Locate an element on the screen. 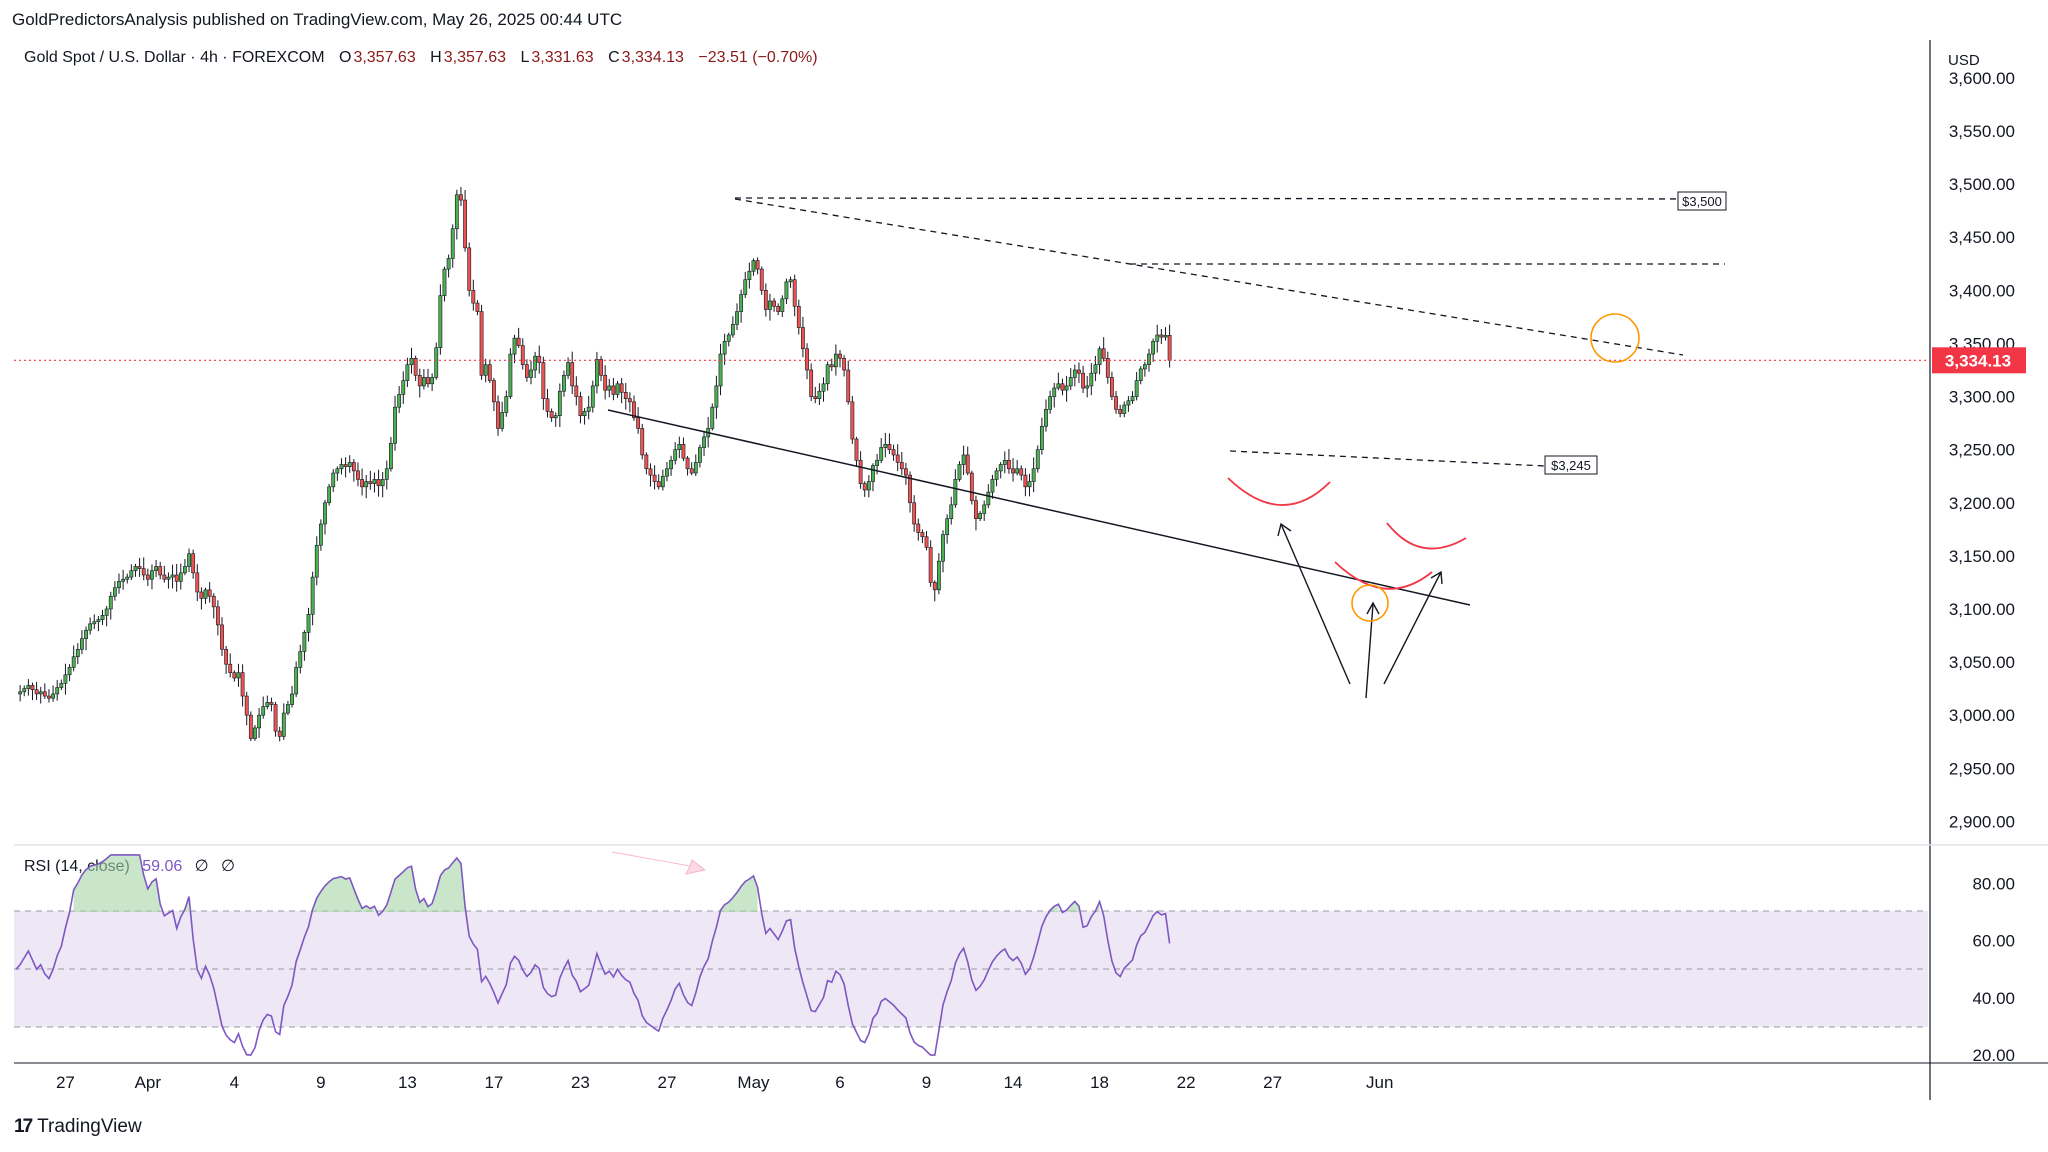  symbol-name: Gold Spot / U.S. Dollar · 4h · FOREXCOM is located at coordinates (174, 57).